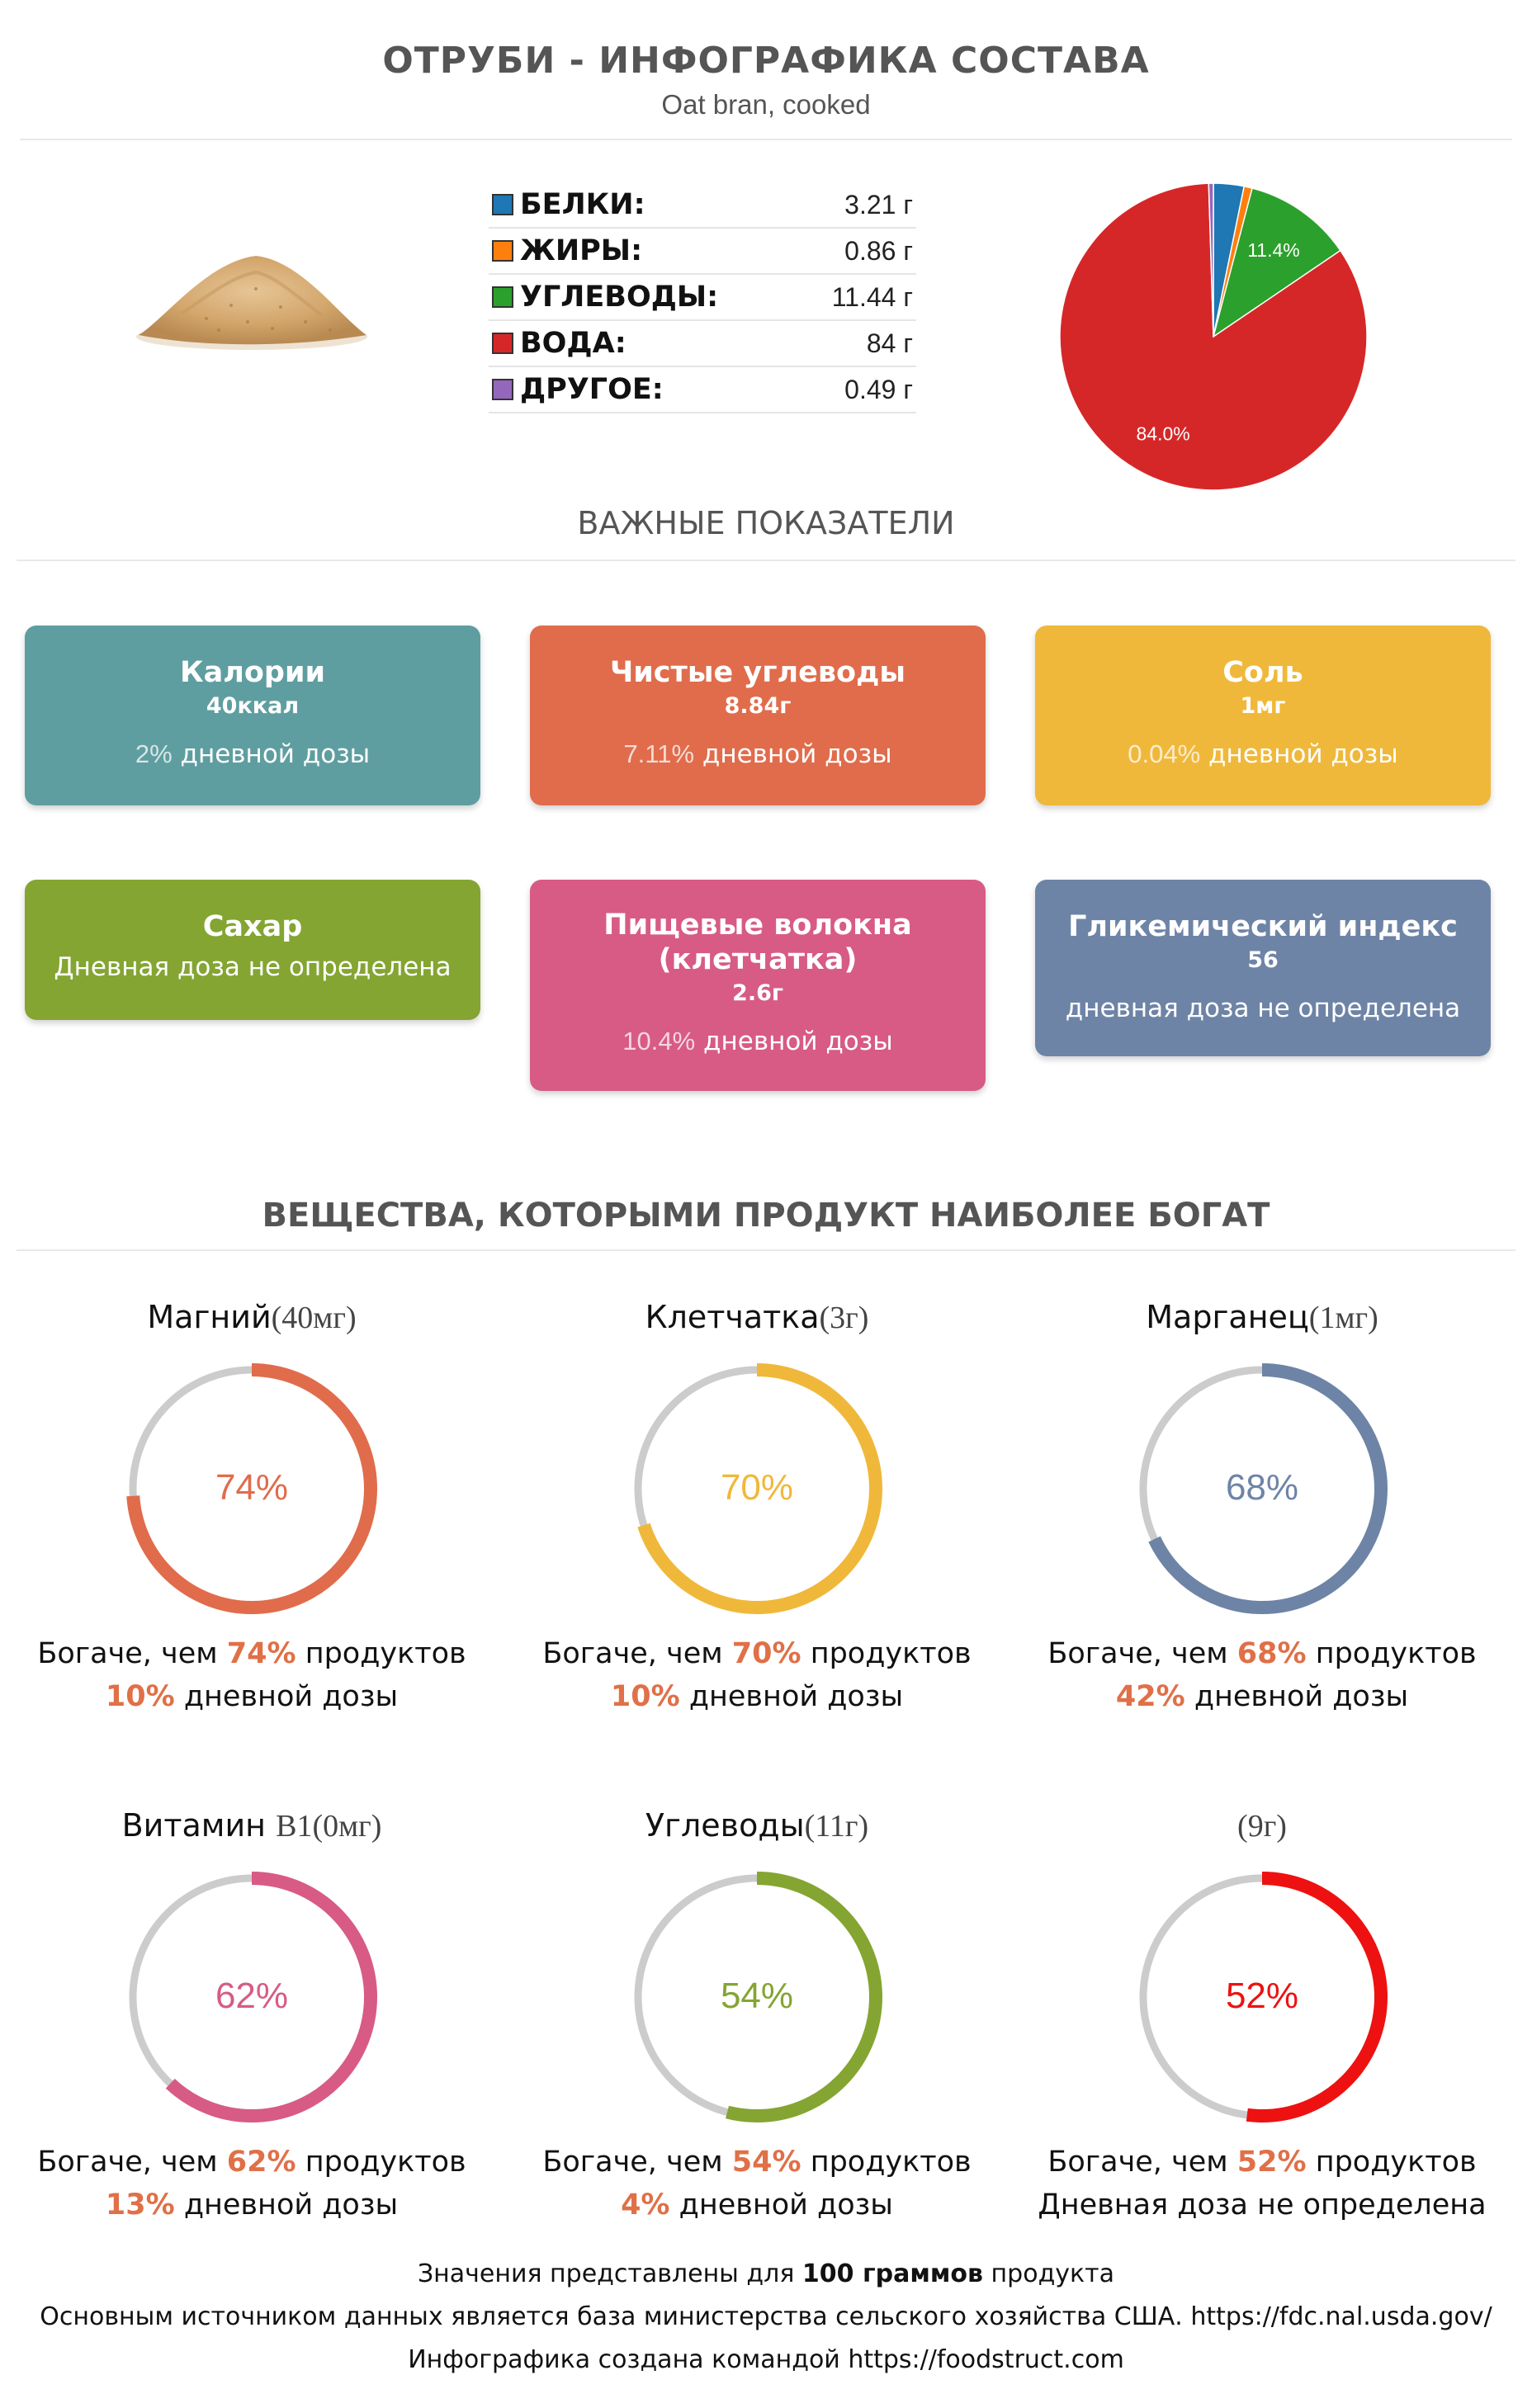 The width and height of the screenshot is (1532, 2408). What do you see at coordinates (757, 2162) in the screenshot?
I see `richer-than-text: Богаче, чем 54% продуктов` at bounding box center [757, 2162].